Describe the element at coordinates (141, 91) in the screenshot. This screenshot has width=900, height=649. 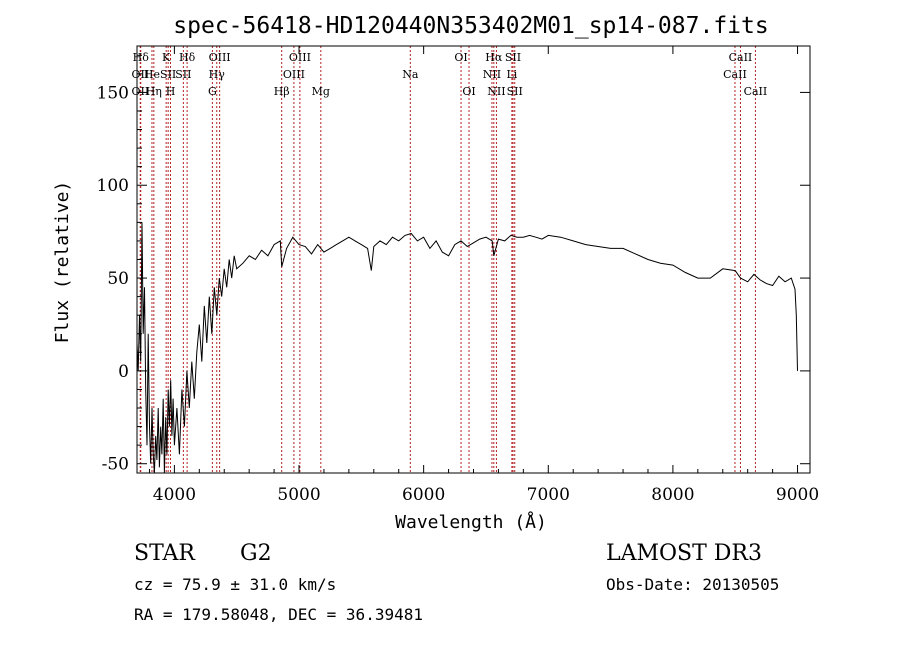
I see `marker-label-2: OII` at that location.